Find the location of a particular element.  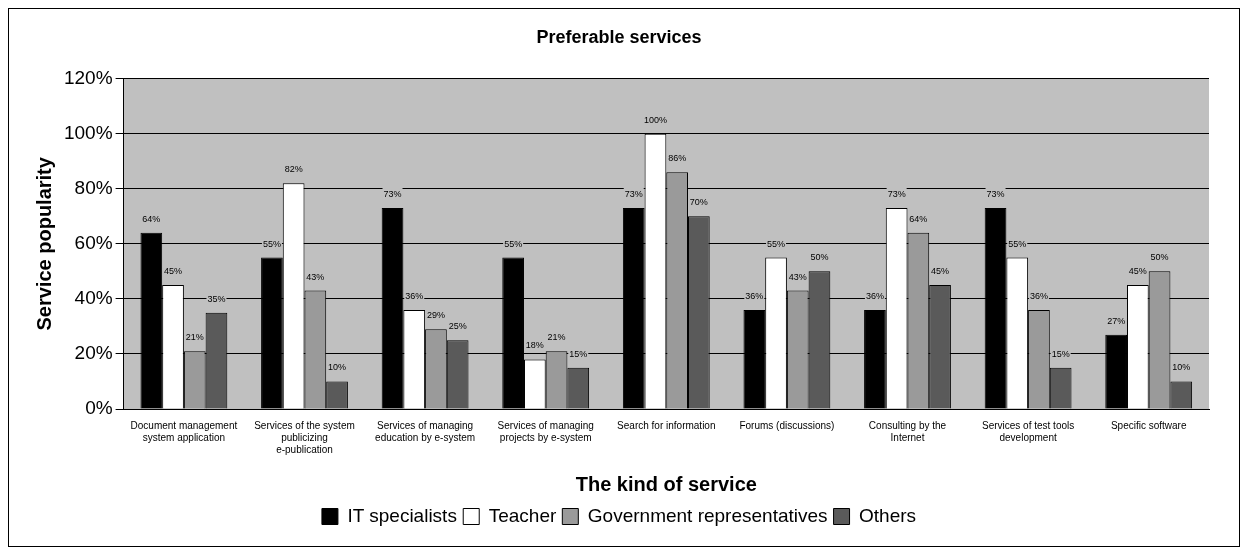

x-tick-label: Services of test tools development is located at coordinates (1028, 431).